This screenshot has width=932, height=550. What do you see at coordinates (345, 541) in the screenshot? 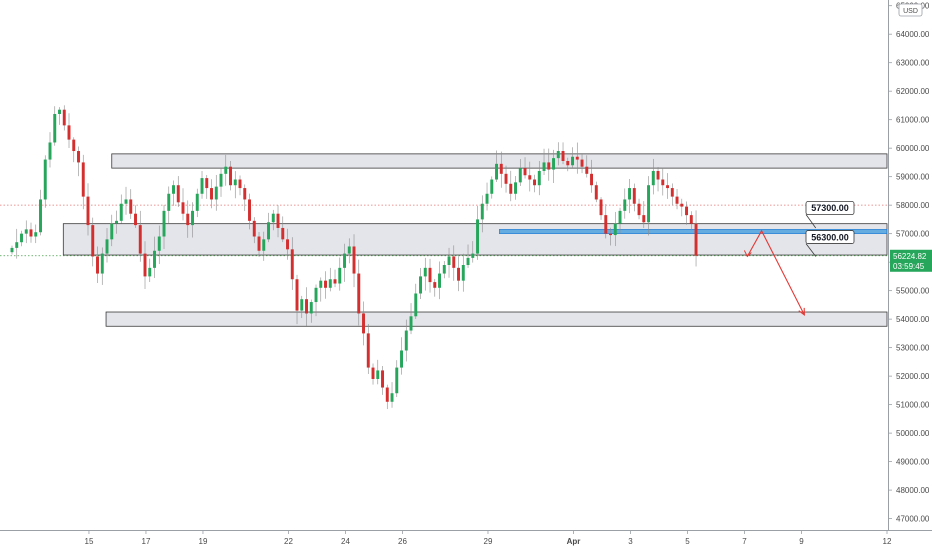
I see `x-tick-label: 24` at bounding box center [345, 541].